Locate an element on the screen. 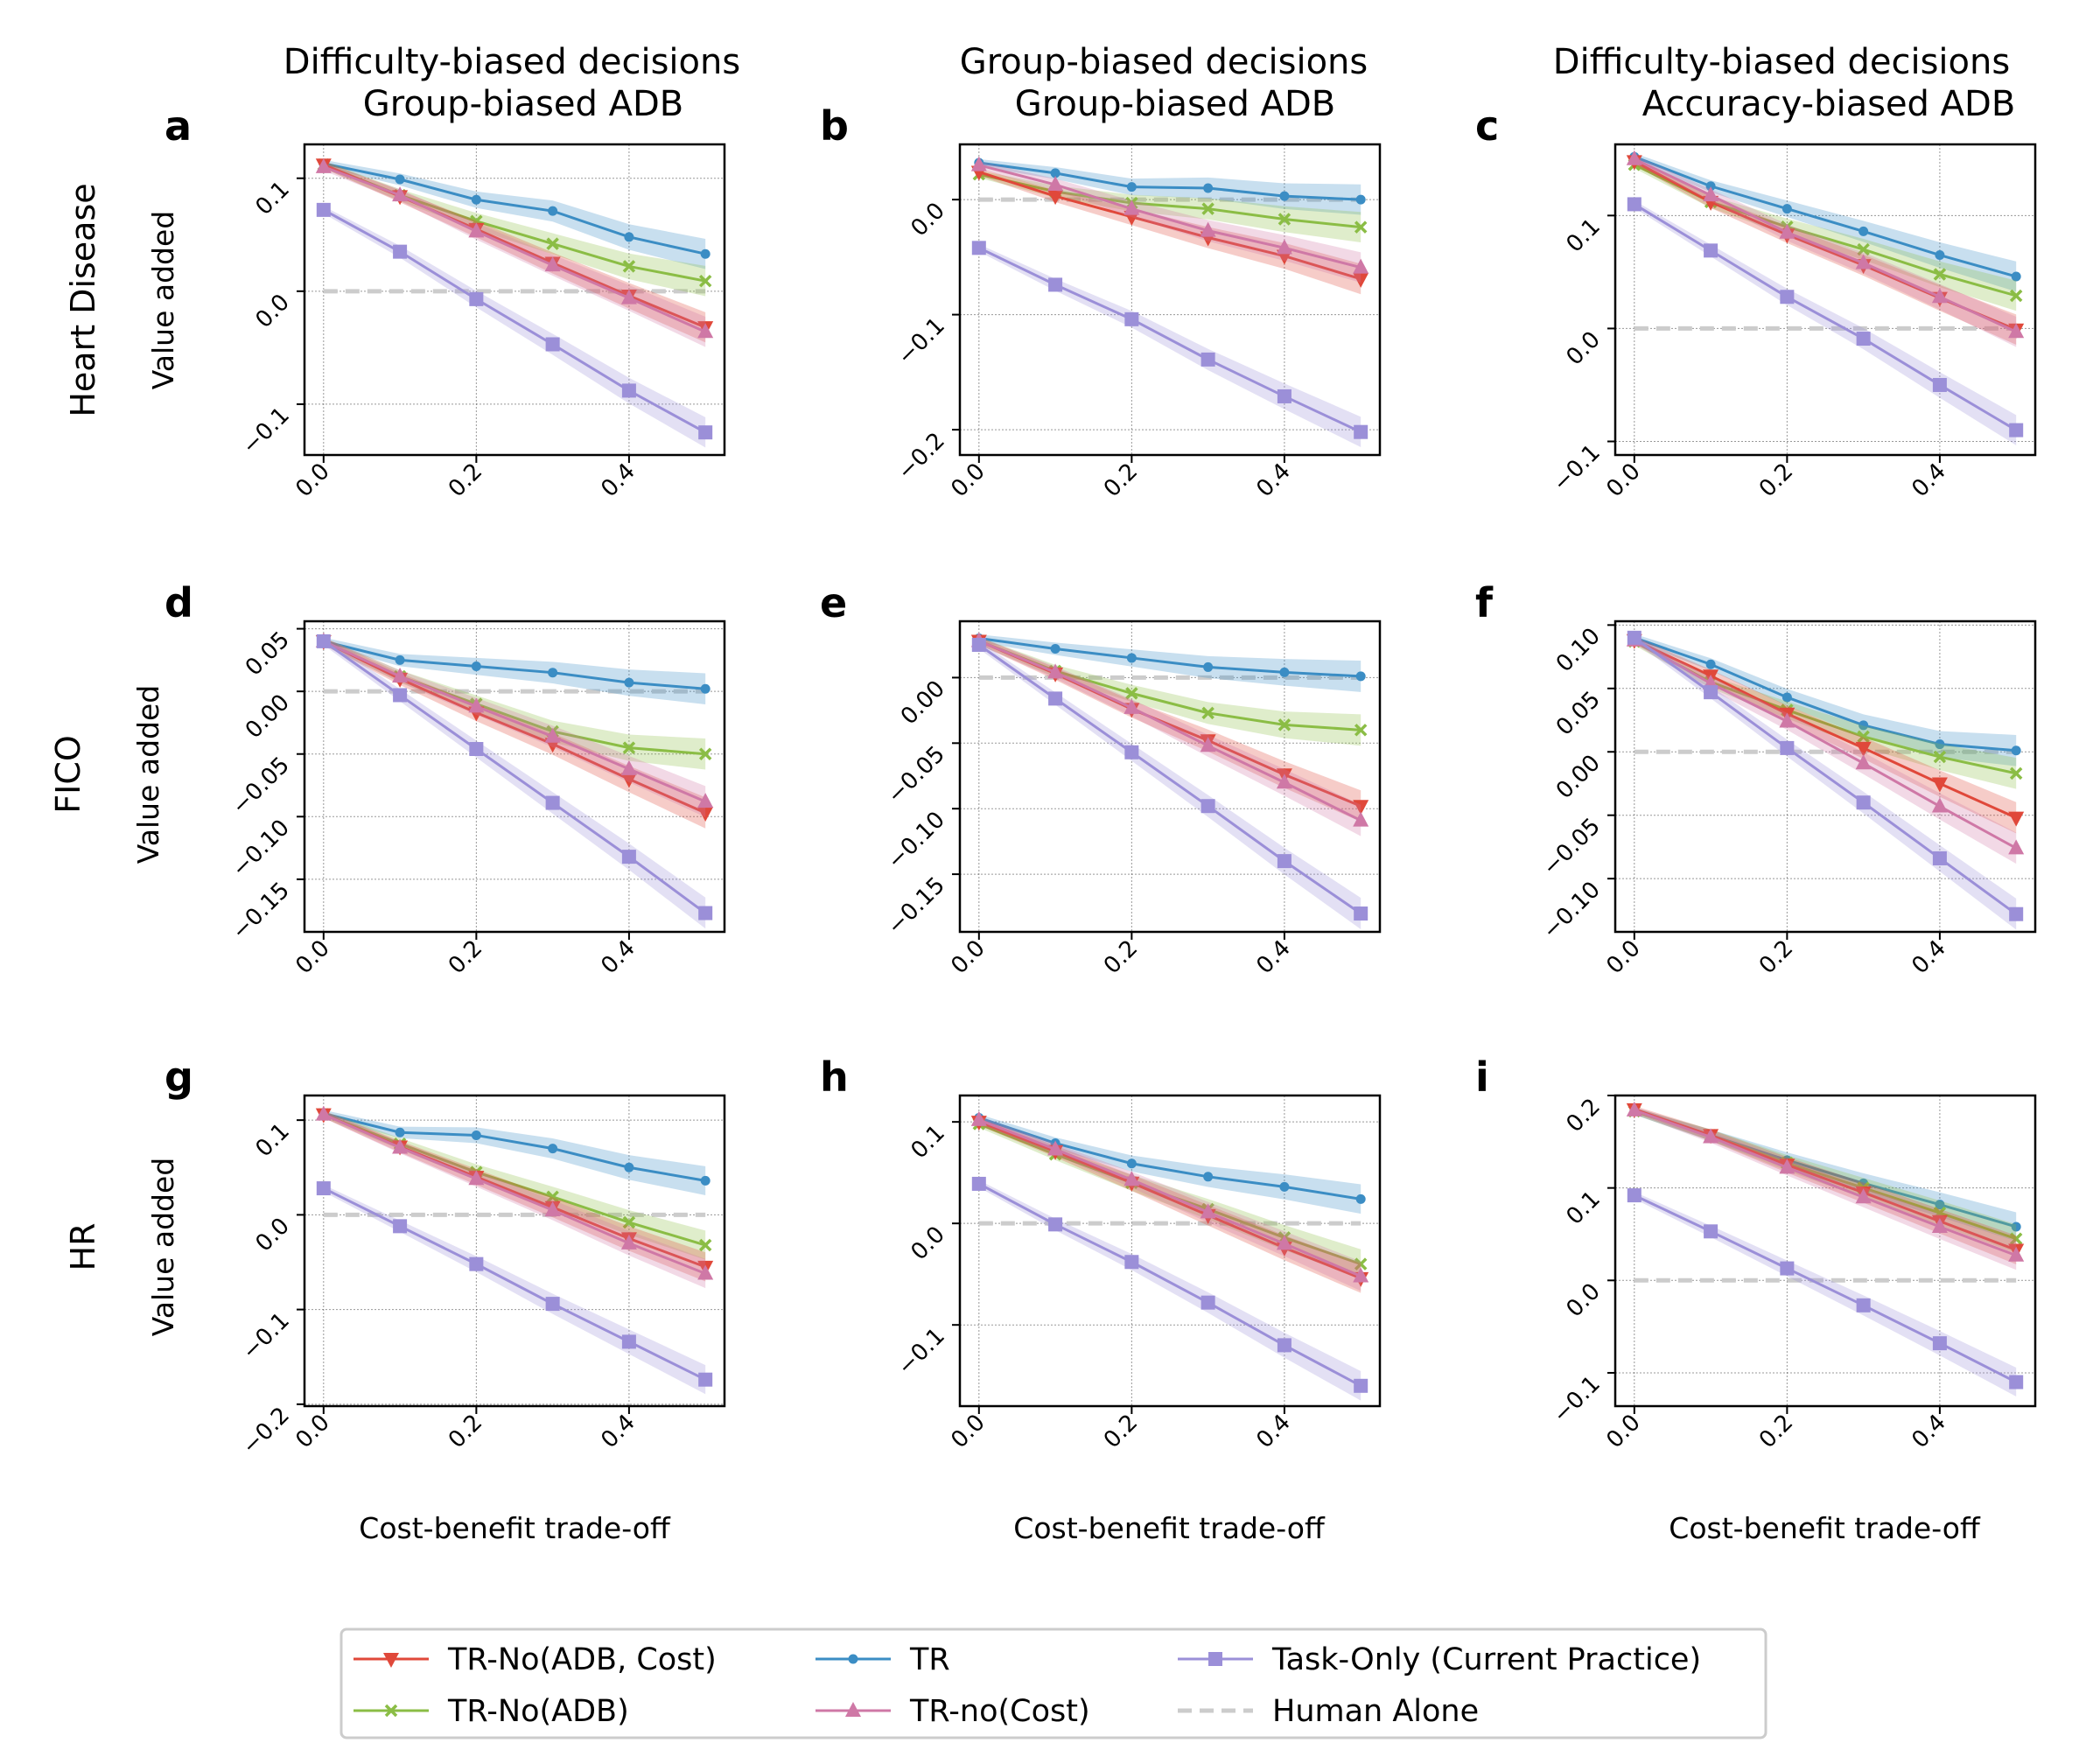 The width and height of the screenshot is (2100, 1750). y-axis-label-row1: Value added is located at coordinates (163, 300).